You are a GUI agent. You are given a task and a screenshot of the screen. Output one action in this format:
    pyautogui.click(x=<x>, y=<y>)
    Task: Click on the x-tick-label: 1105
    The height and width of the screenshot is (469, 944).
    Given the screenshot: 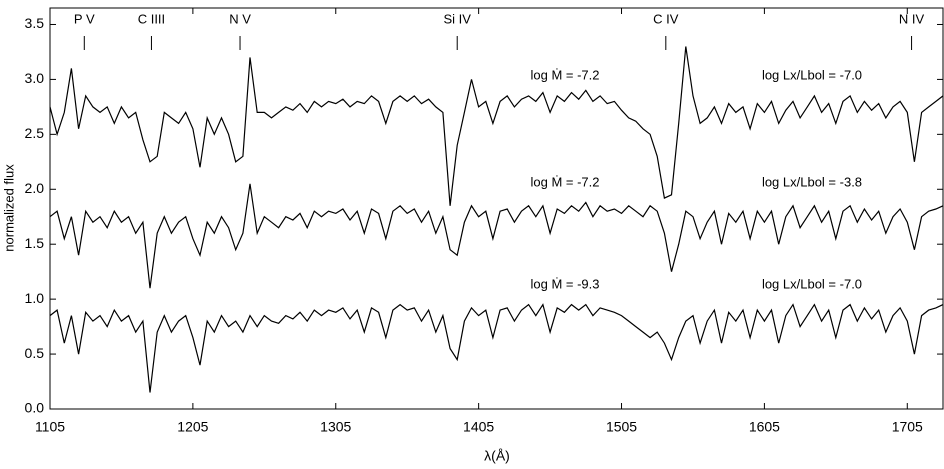 What is the action you would take?
    pyautogui.click(x=50, y=427)
    